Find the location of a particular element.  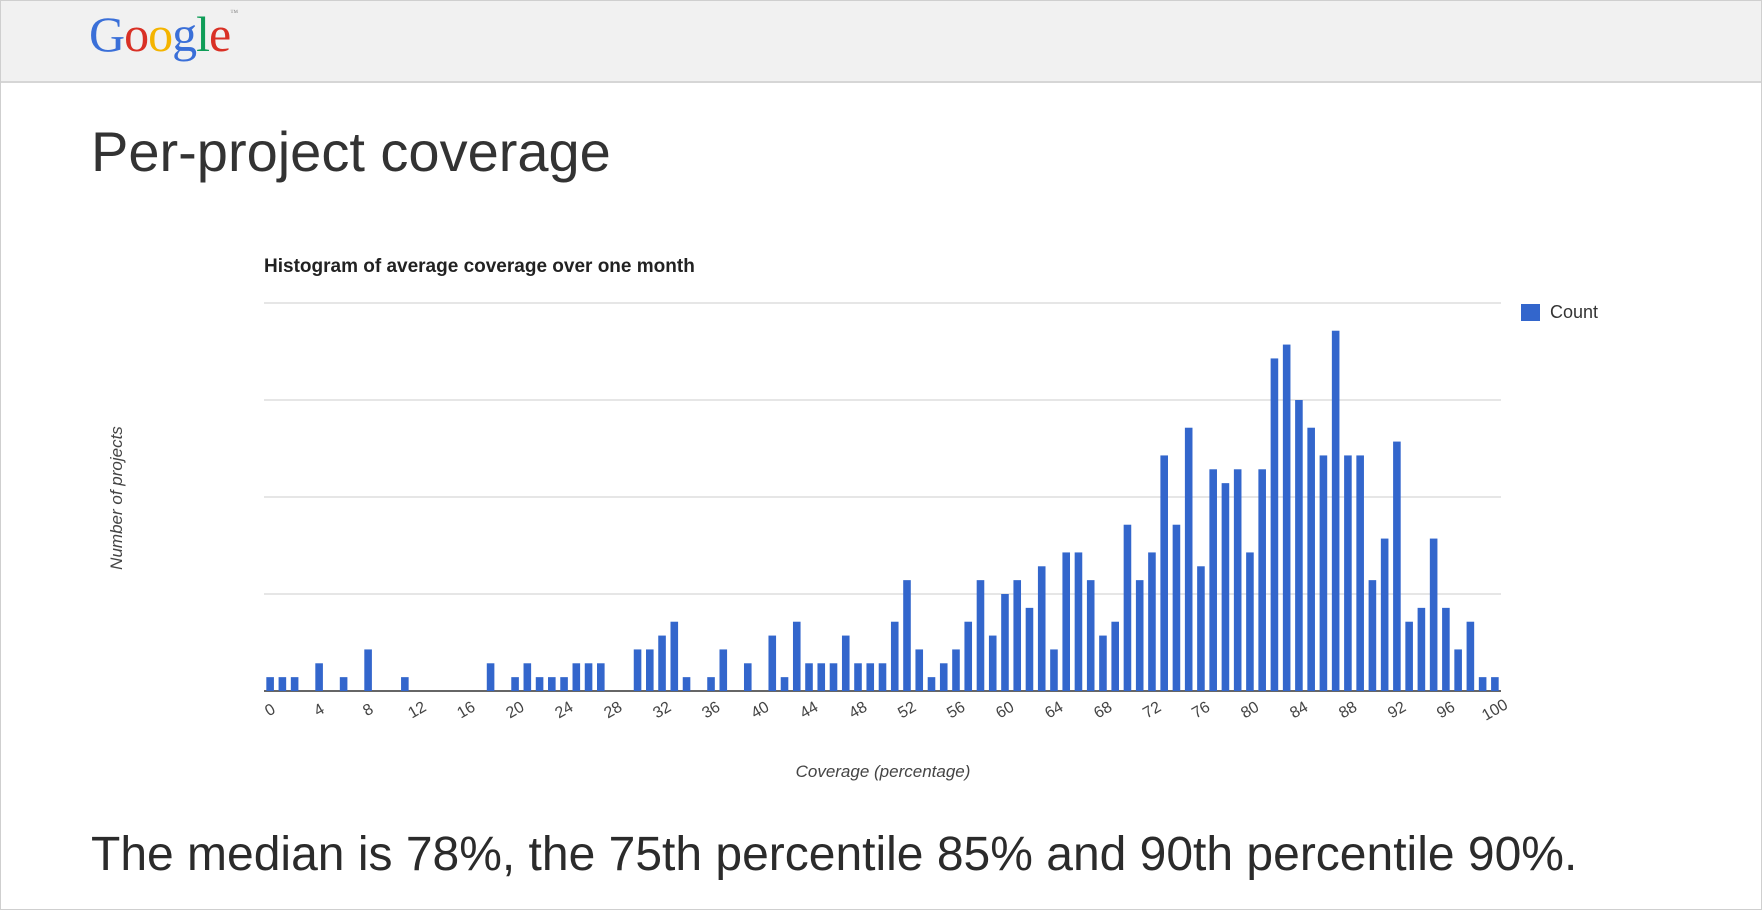

x-tick-label: 56 is located at coordinates (956, 711).